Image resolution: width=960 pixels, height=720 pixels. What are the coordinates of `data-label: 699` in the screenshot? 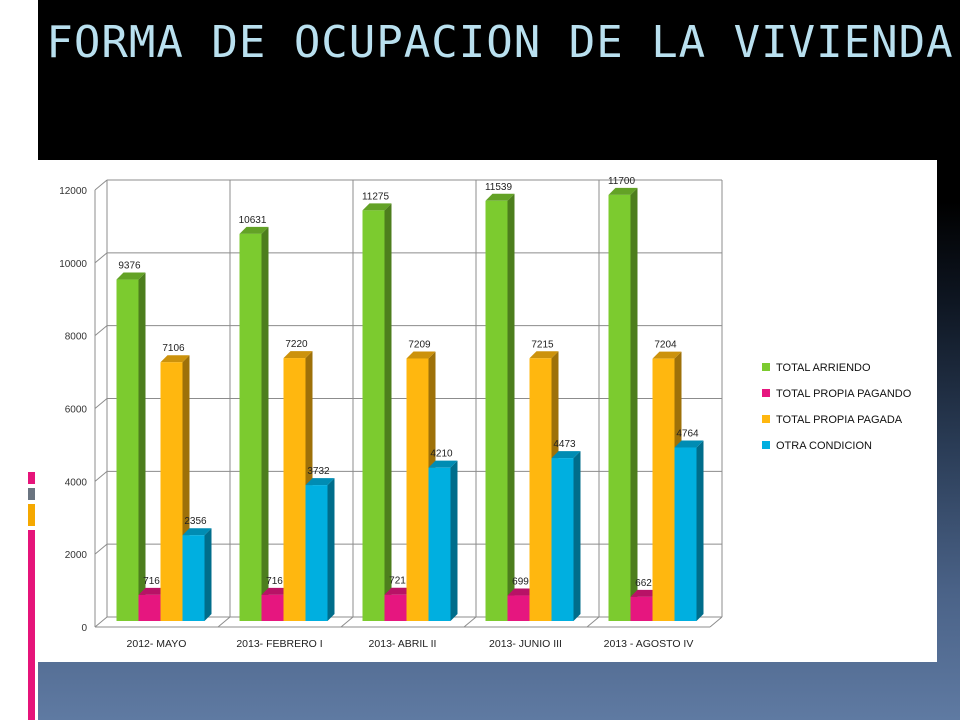 It's located at (520, 582).